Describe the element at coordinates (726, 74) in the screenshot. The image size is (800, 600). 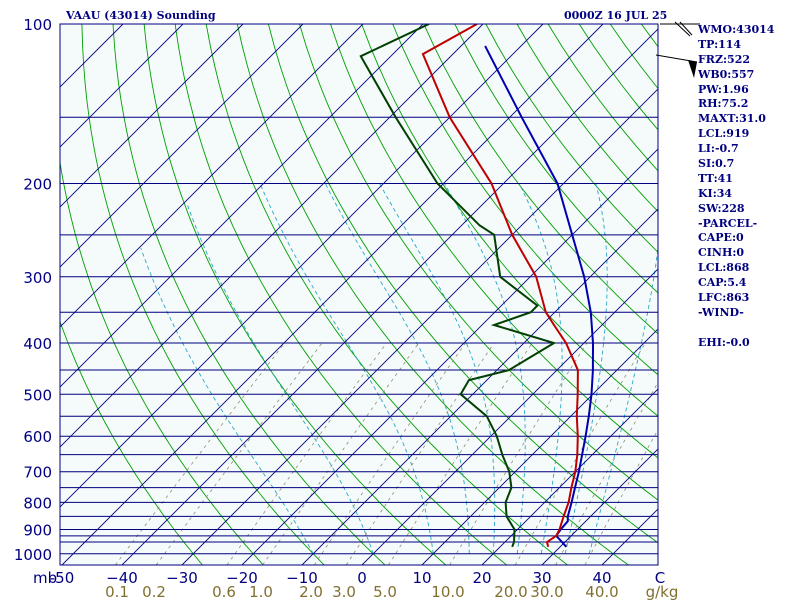
I see `sounding-index: WB0:557` at that location.